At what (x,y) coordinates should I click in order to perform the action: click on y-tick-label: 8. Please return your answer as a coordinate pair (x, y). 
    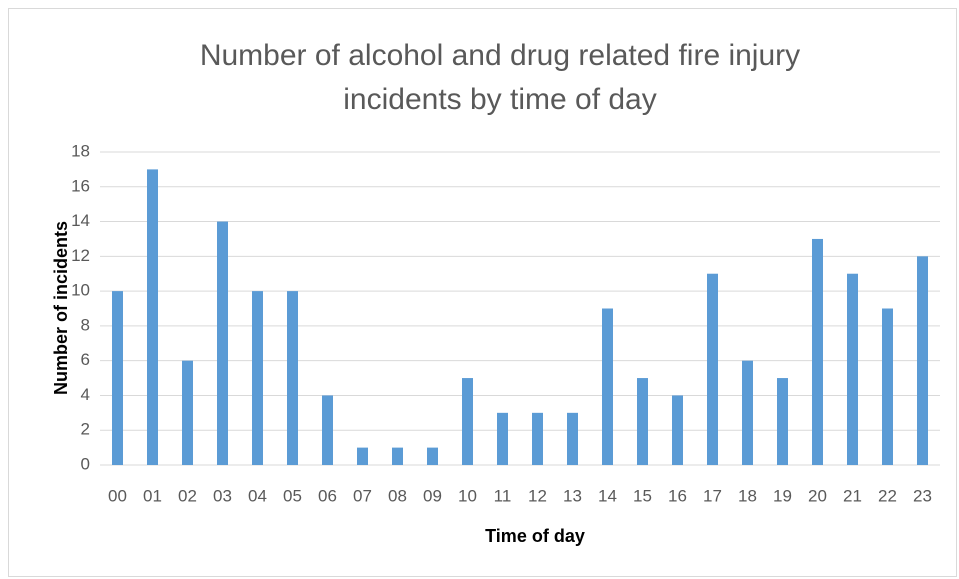
    Looking at the image, I should click on (85, 324).